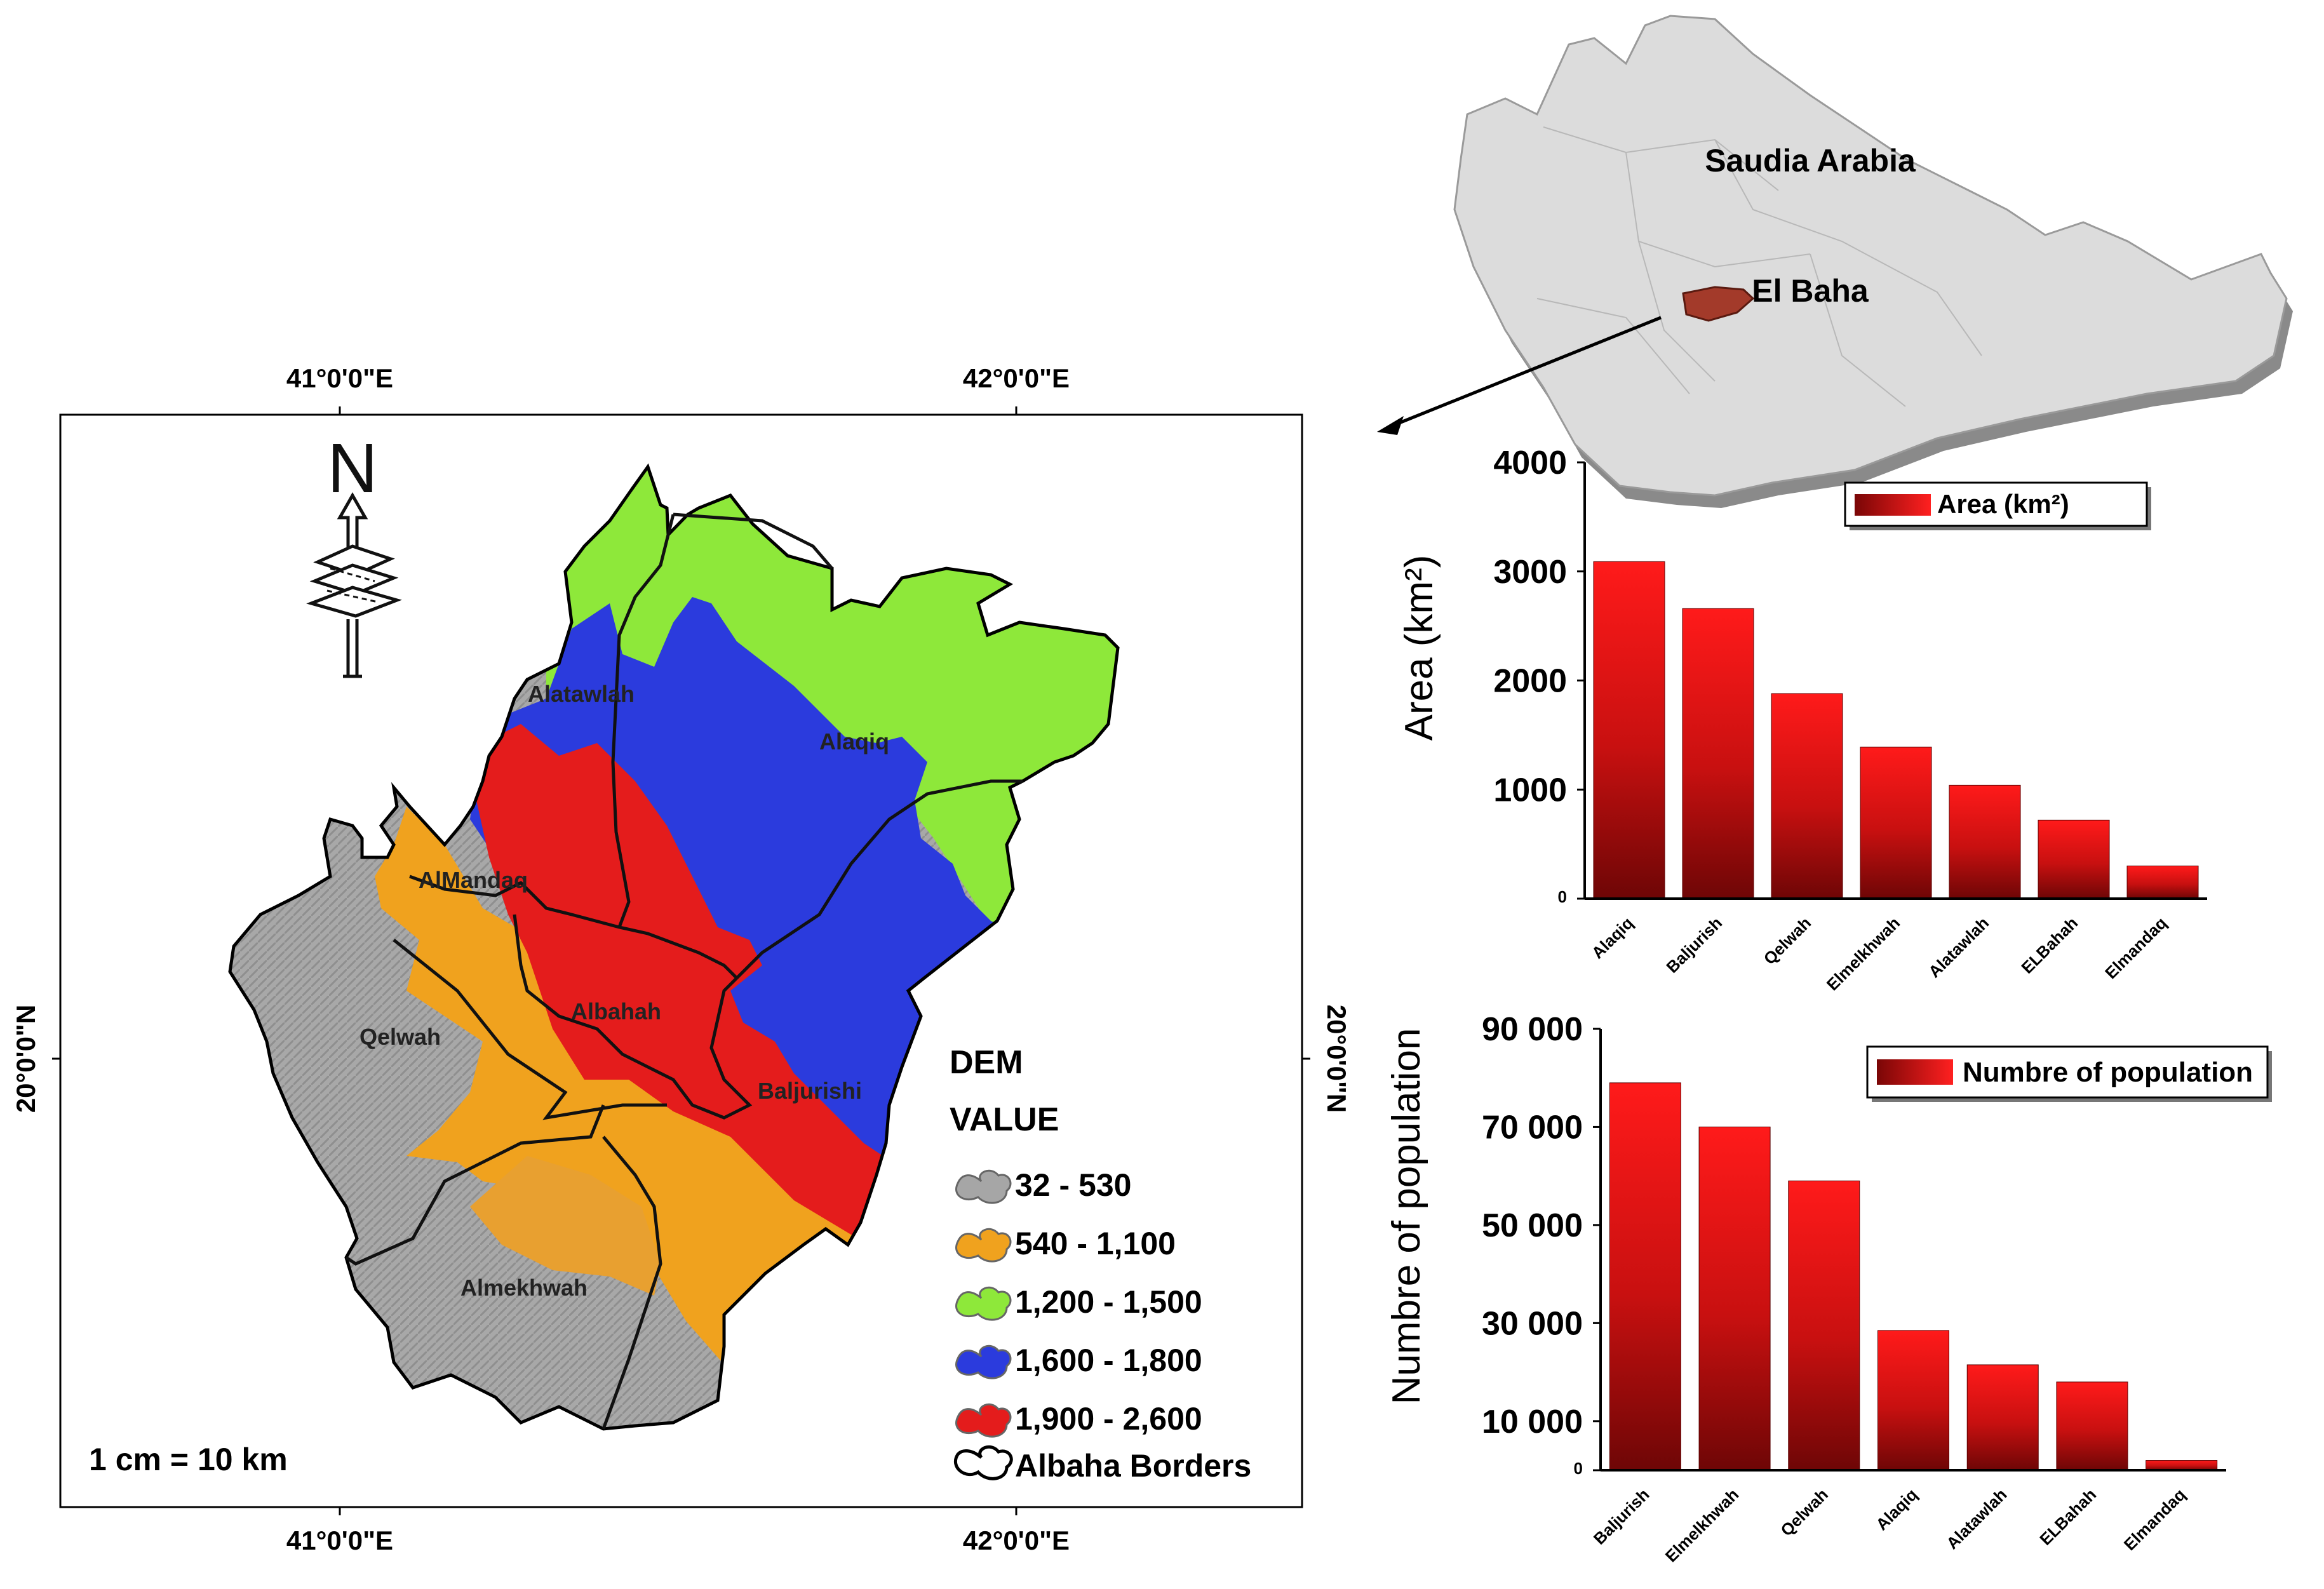  What do you see at coordinates (1788, 941) in the screenshot?
I see `area-x-label-2: Qelwah` at bounding box center [1788, 941].